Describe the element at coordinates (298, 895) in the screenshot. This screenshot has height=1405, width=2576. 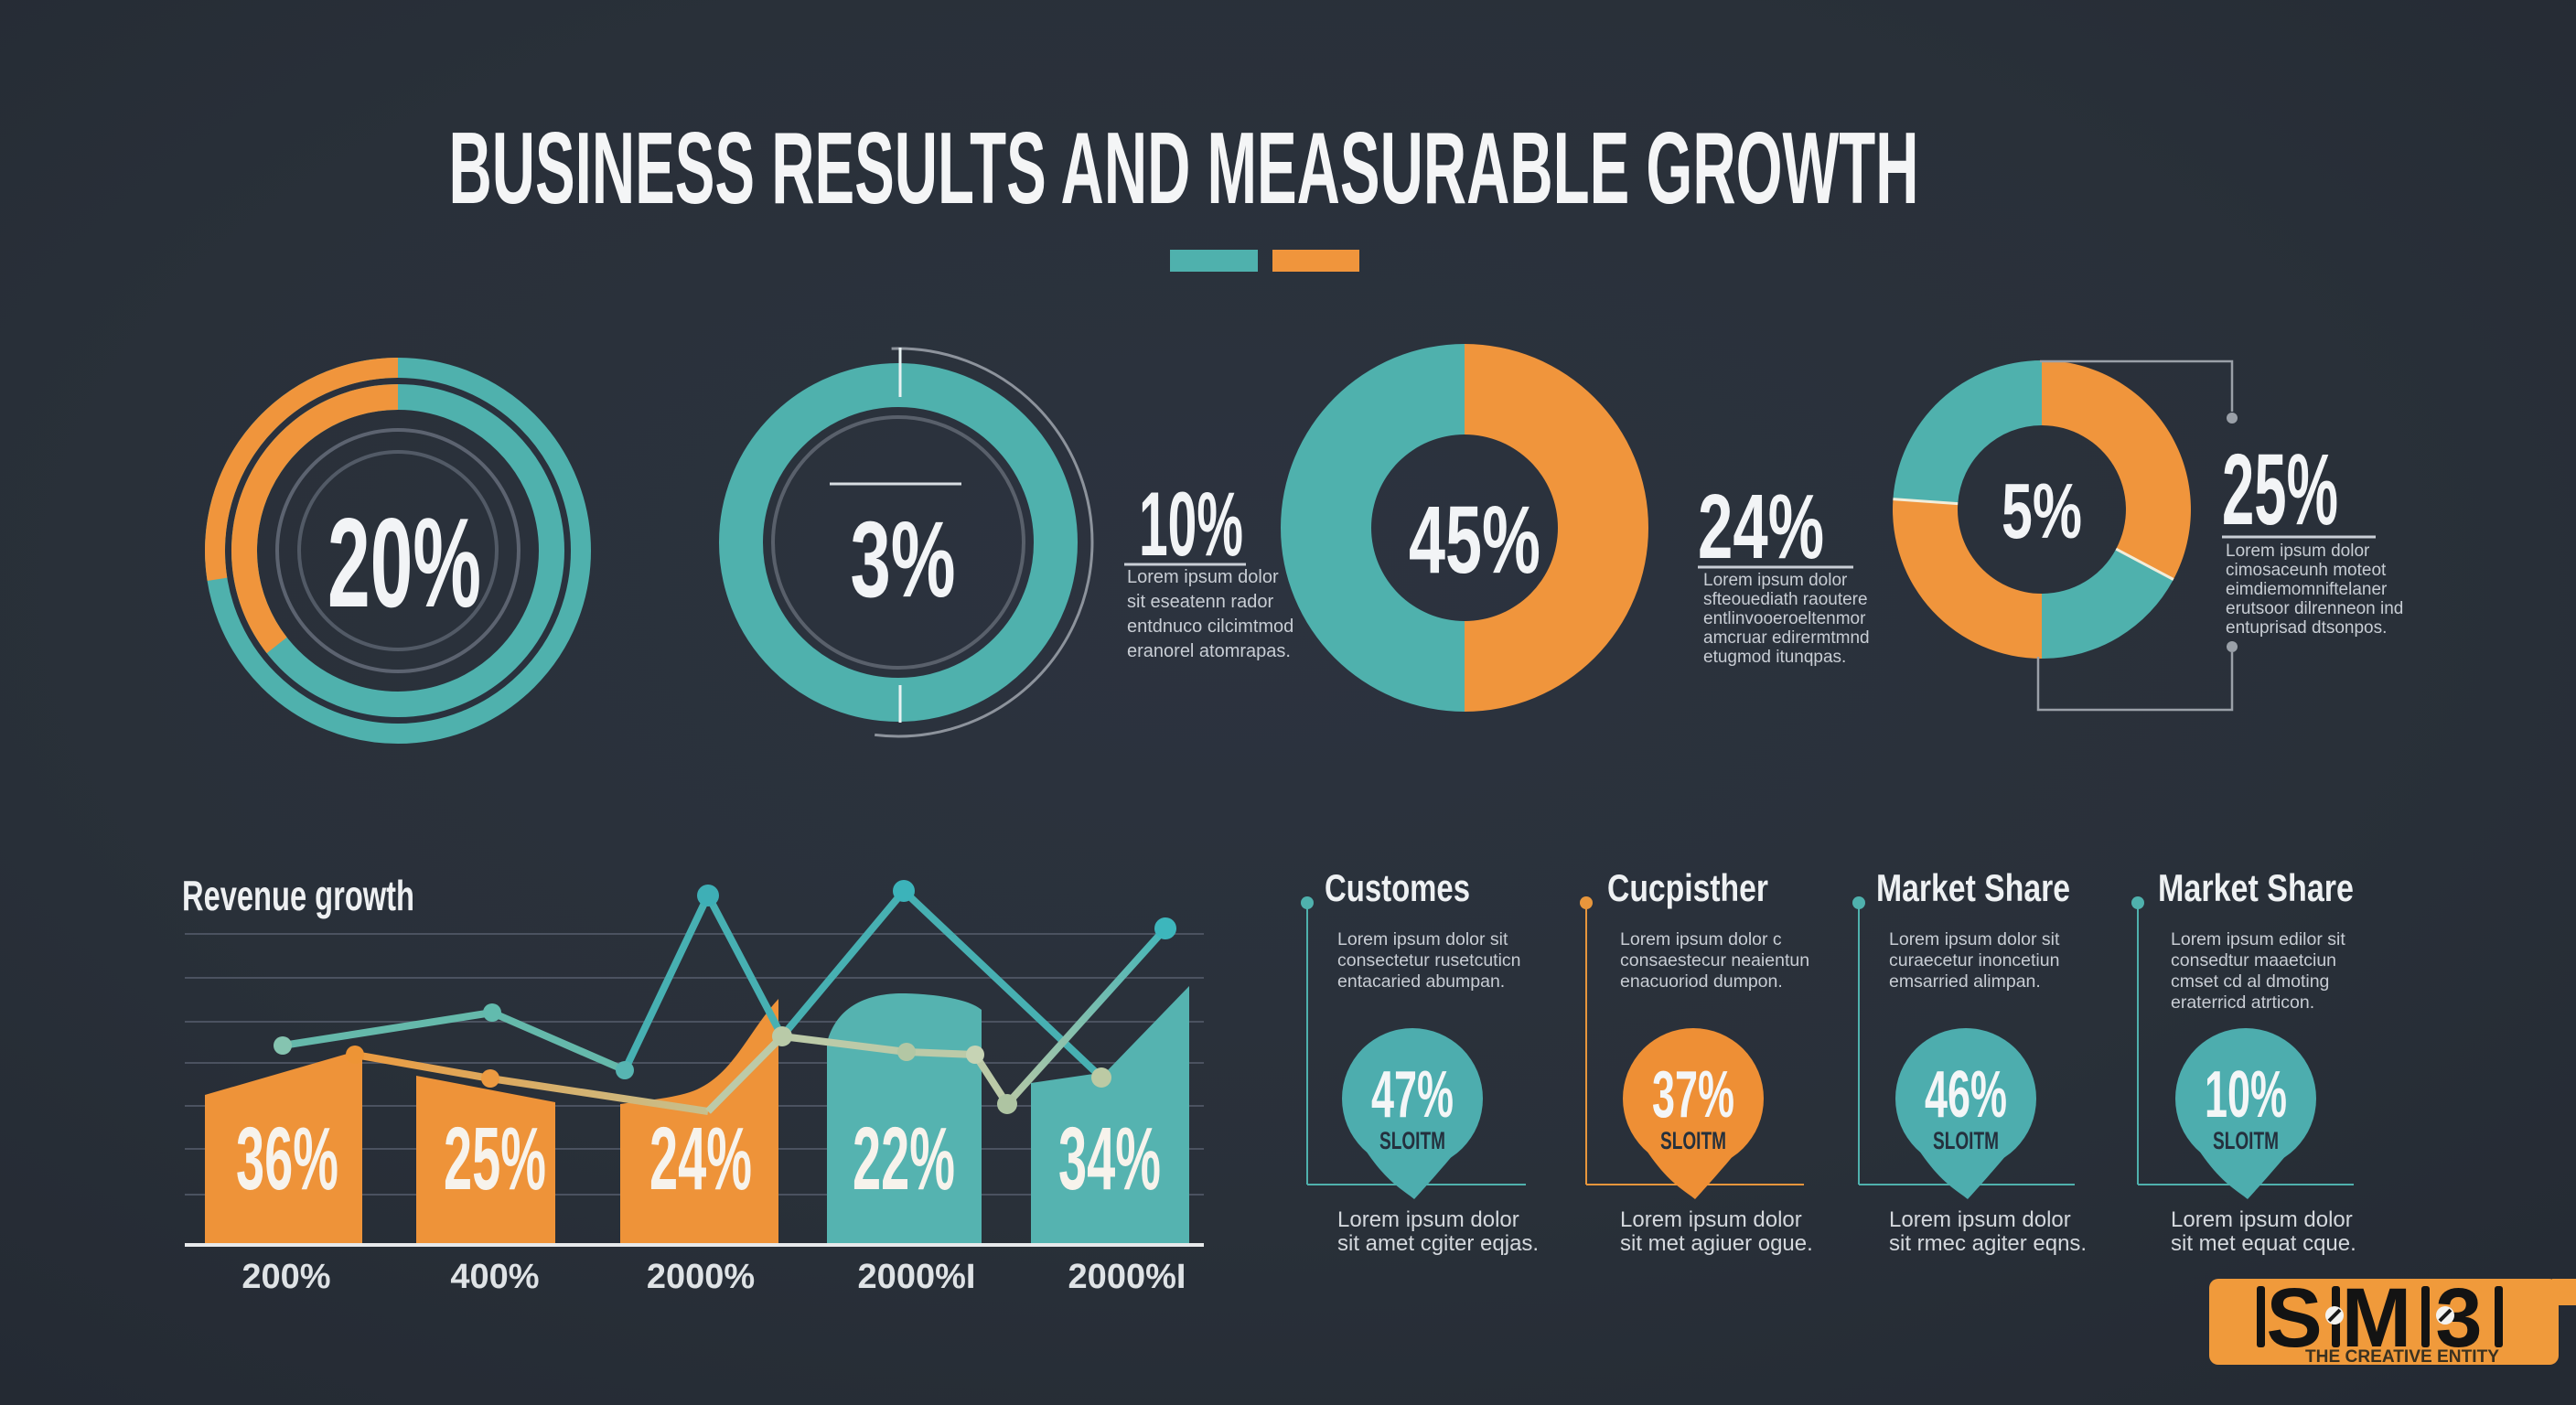
I see `svg-text: Revenue growth` at that location.